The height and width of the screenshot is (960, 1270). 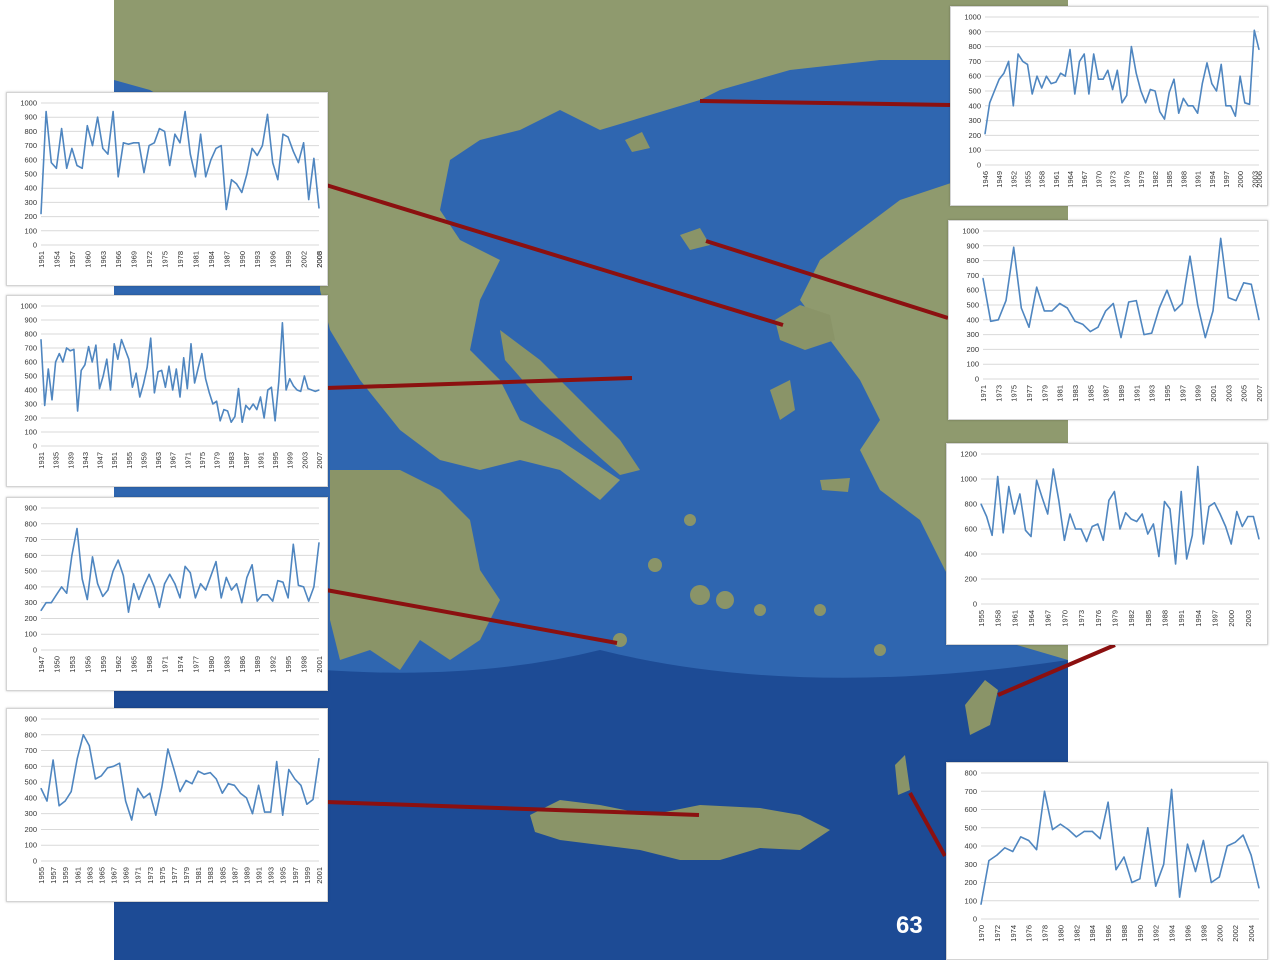 What do you see at coordinates (1122, 82) in the screenshot?
I see `series-line` at bounding box center [1122, 82].